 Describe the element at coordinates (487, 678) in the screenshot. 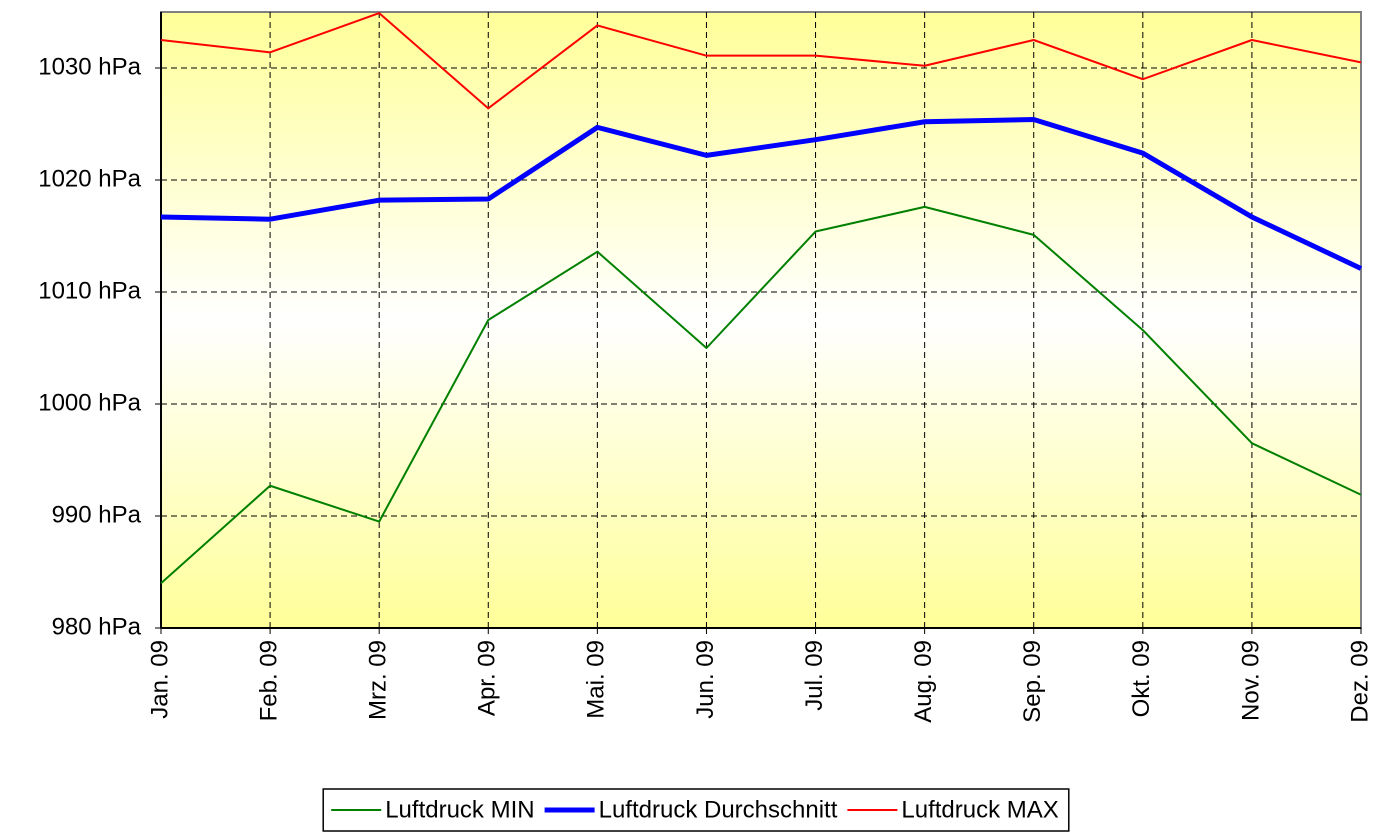

I see `x-tick-label: Apr. 09` at that location.